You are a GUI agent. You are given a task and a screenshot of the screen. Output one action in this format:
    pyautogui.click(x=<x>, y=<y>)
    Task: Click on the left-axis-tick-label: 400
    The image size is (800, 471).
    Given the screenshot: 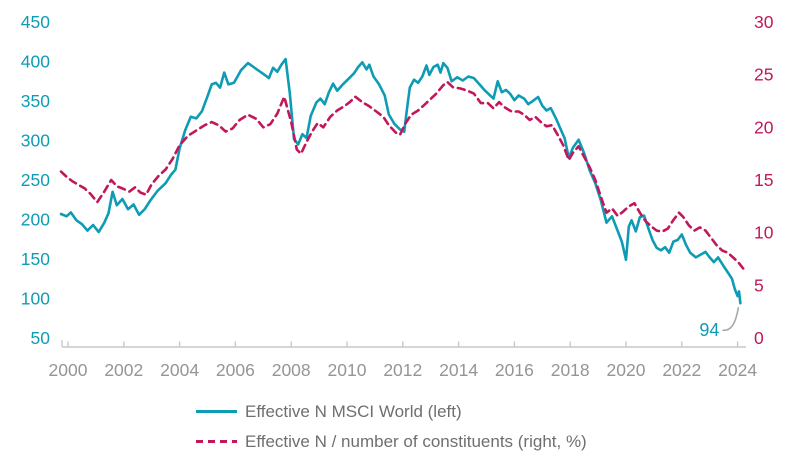 What is the action you would take?
    pyautogui.click(x=35, y=62)
    